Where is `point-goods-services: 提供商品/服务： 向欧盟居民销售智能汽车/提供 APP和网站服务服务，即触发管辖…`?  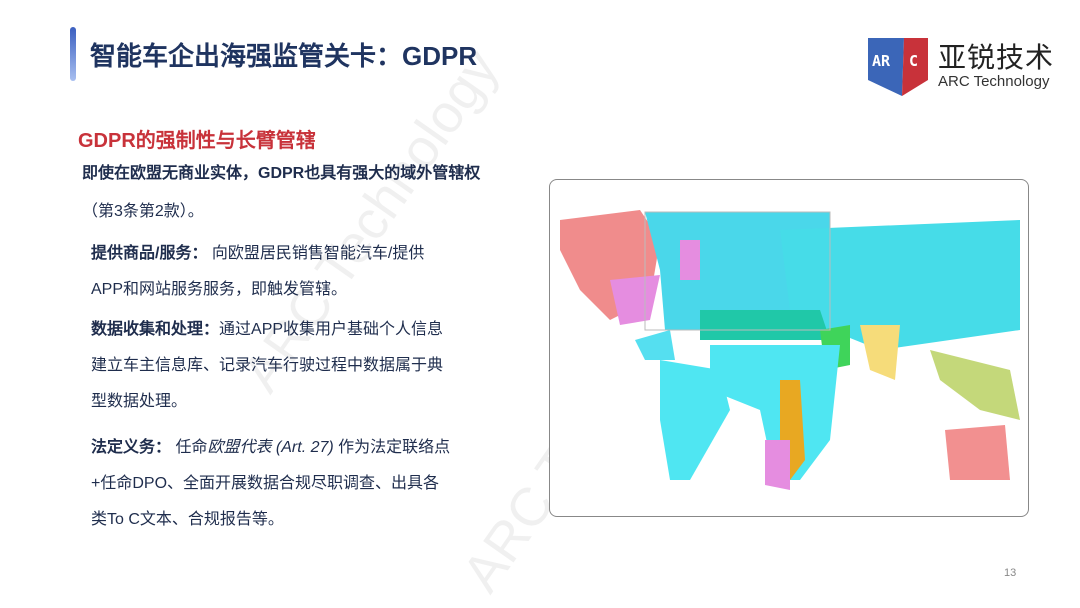
point-goods-services: 提供商品/服务： 向欧盟居民销售智能汽车/提供 APP和网站服务服务，即触发管辖… is located at coordinates (257, 272).